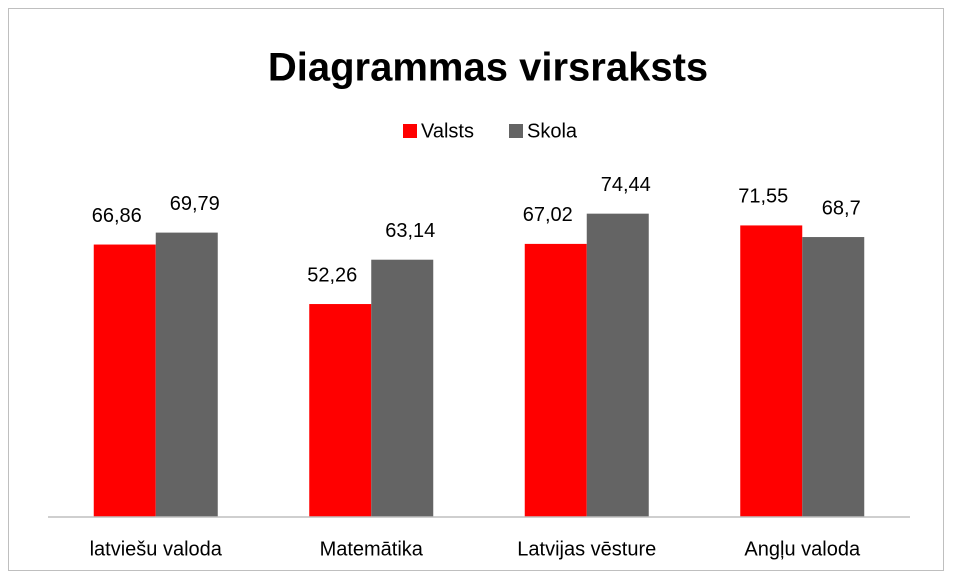  What do you see at coordinates (802, 549) in the screenshot?
I see `x-tick-label: Angļu valoda` at bounding box center [802, 549].